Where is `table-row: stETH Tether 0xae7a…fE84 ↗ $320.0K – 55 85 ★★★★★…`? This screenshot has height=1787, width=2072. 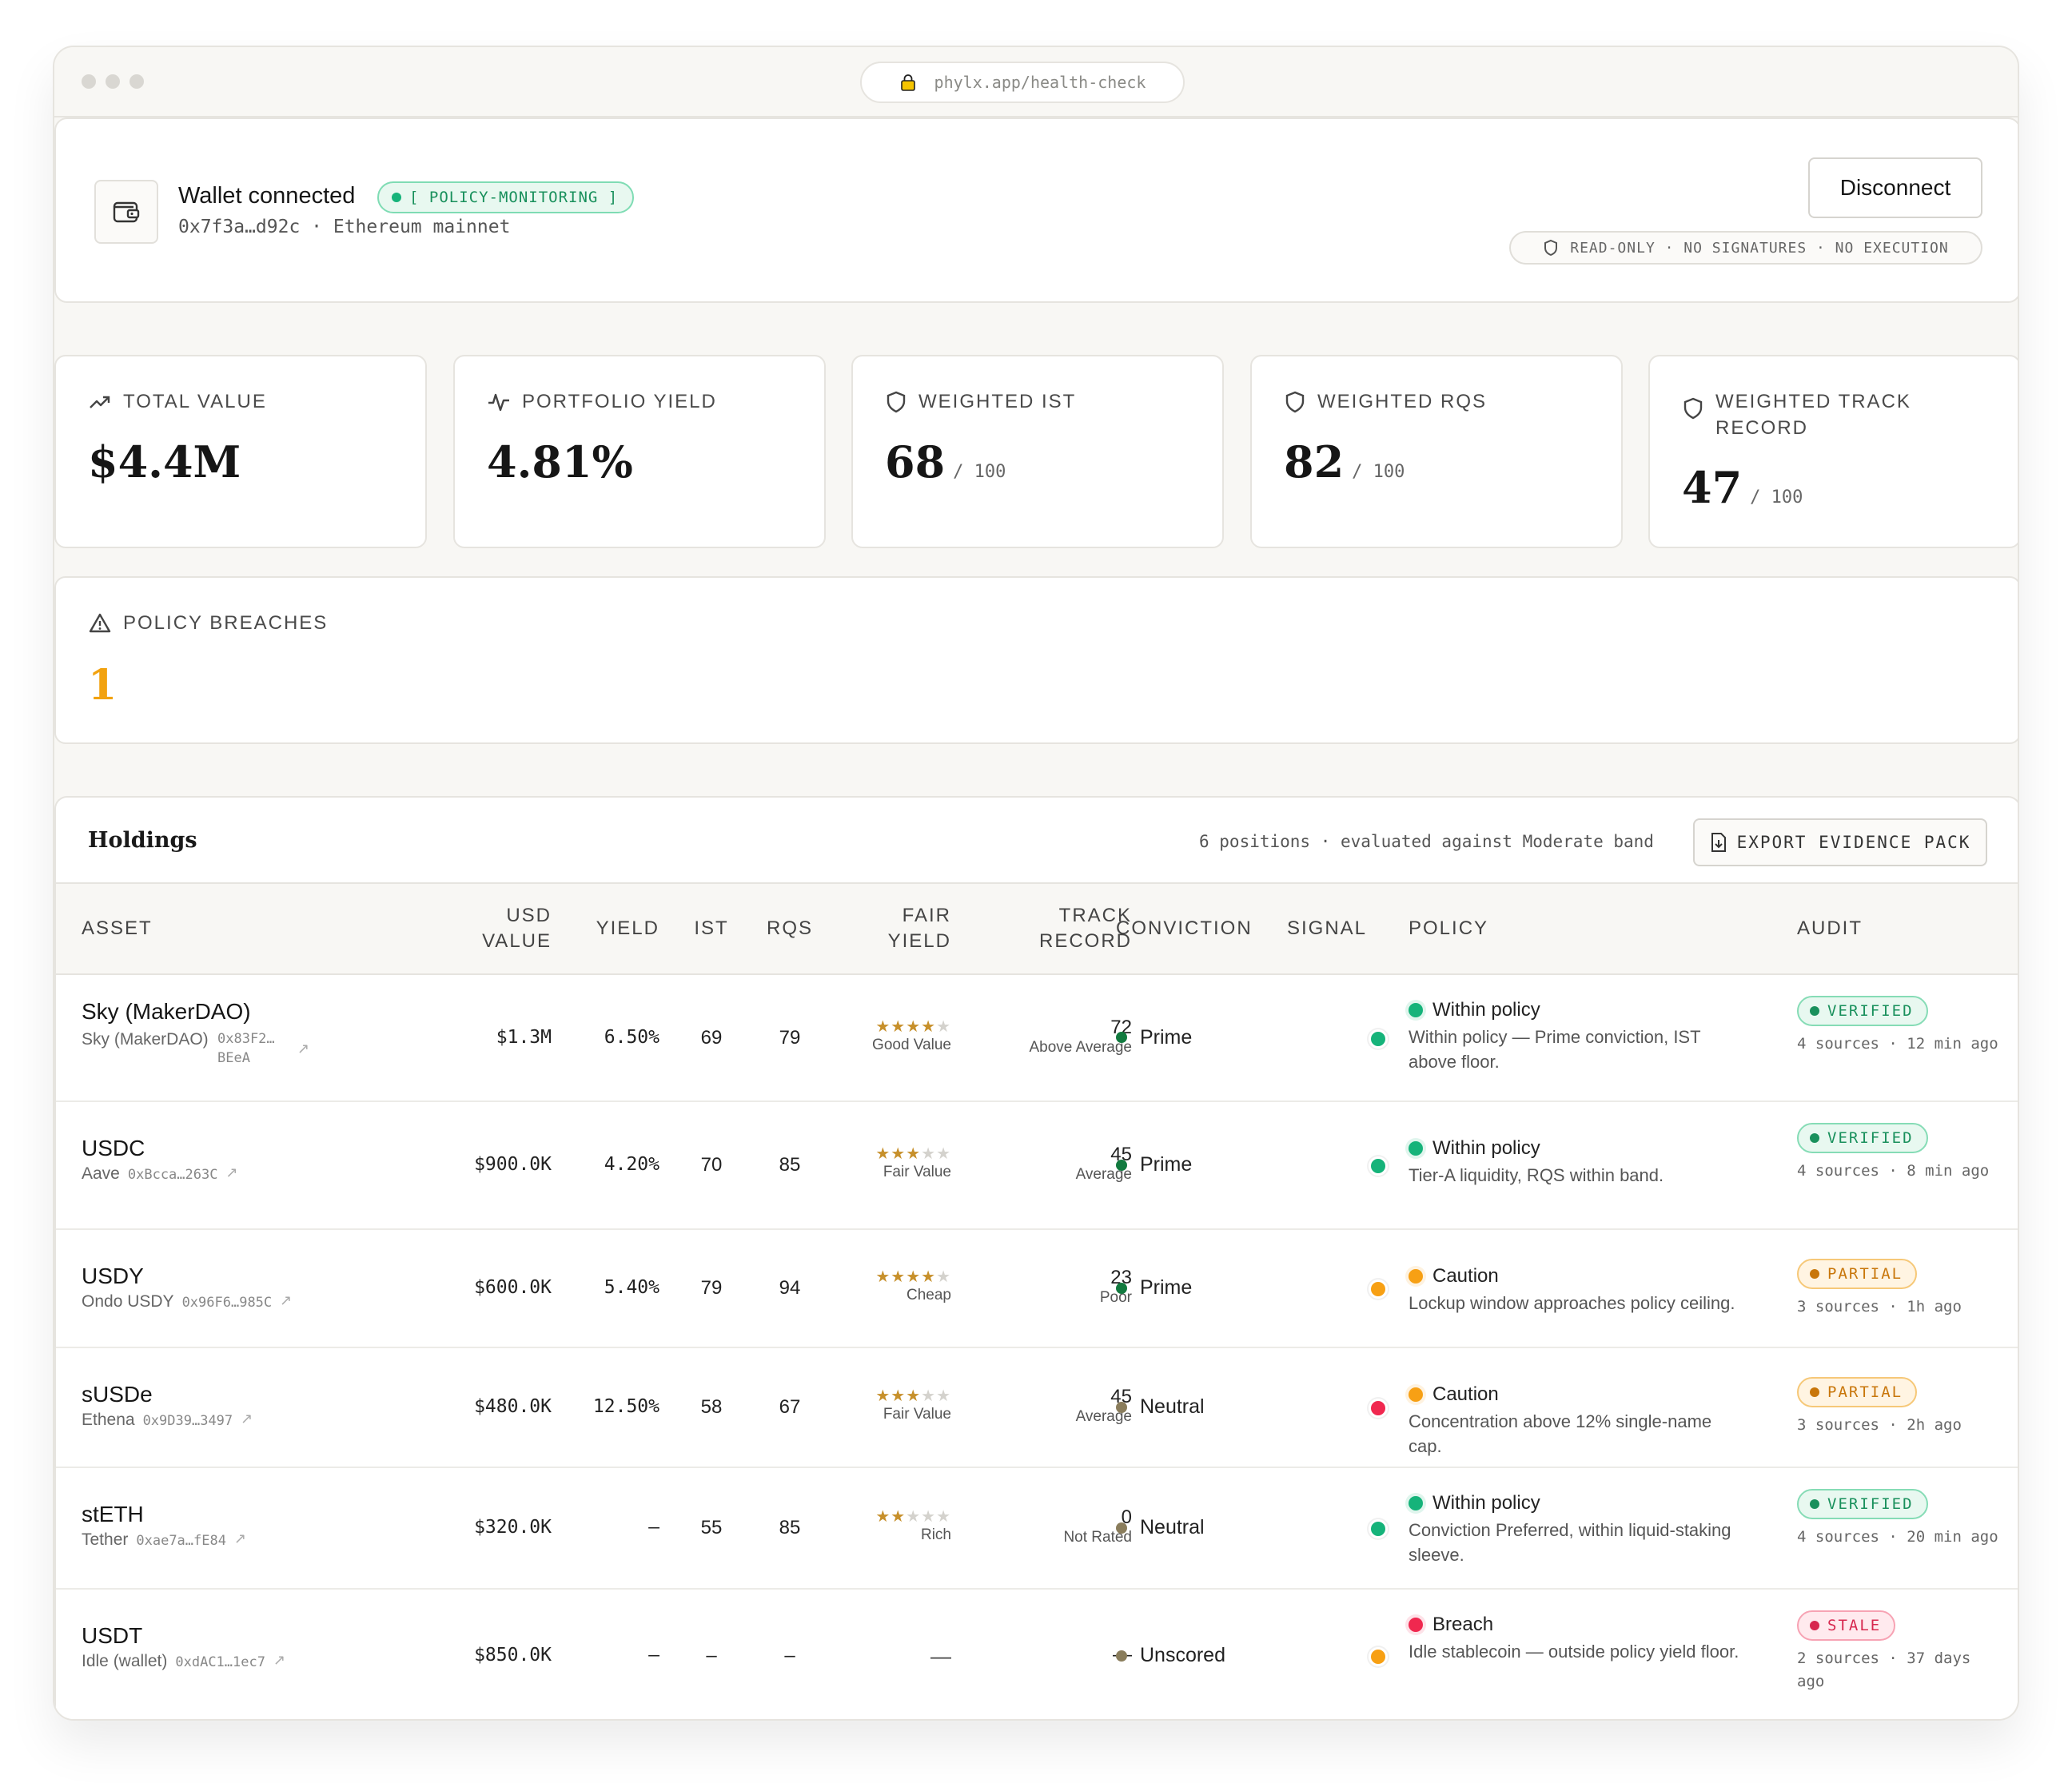
table-row: stETH Tether 0xae7a…fE84 ↗ $320.0K – 55 85 ★★★★★… is located at coordinates (1037, 1529).